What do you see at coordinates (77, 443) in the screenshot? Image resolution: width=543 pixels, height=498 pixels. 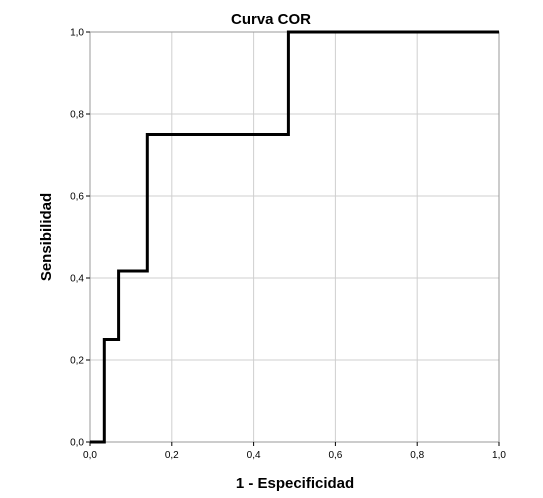 I see `y-tick-label: 0,0` at bounding box center [77, 443].